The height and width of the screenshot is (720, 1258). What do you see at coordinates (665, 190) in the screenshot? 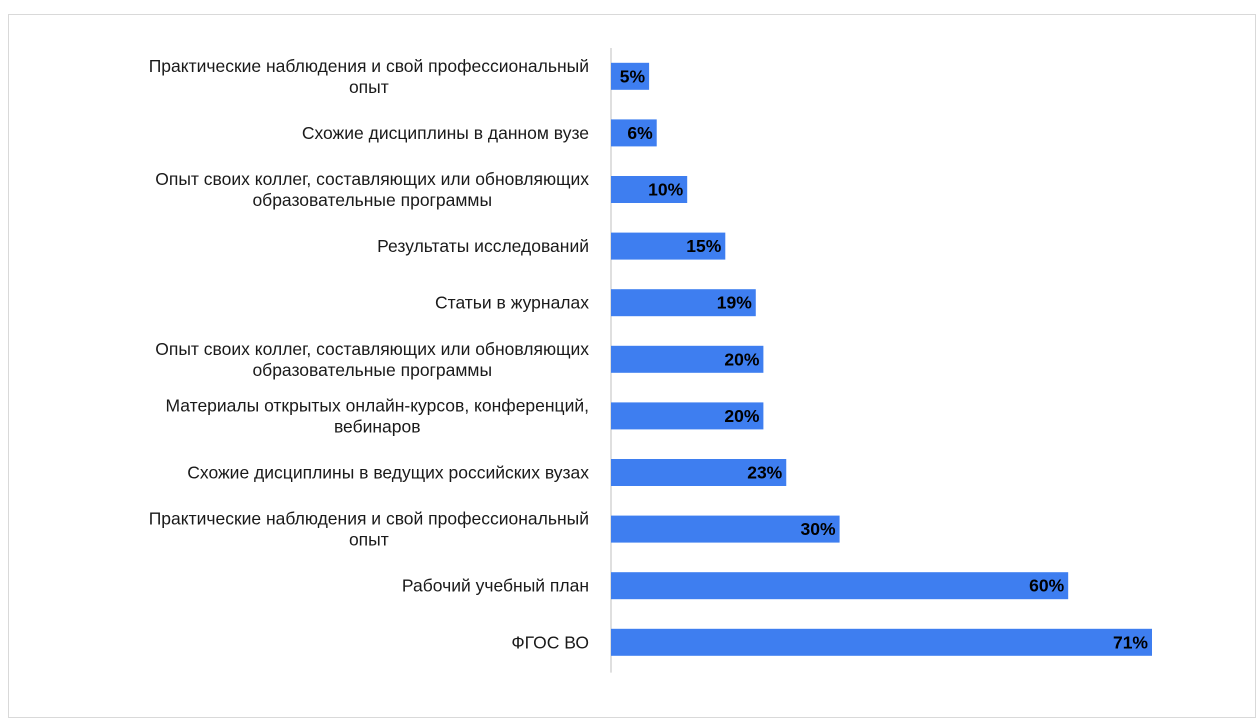
I see `data-label: 10%` at bounding box center [665, 190].